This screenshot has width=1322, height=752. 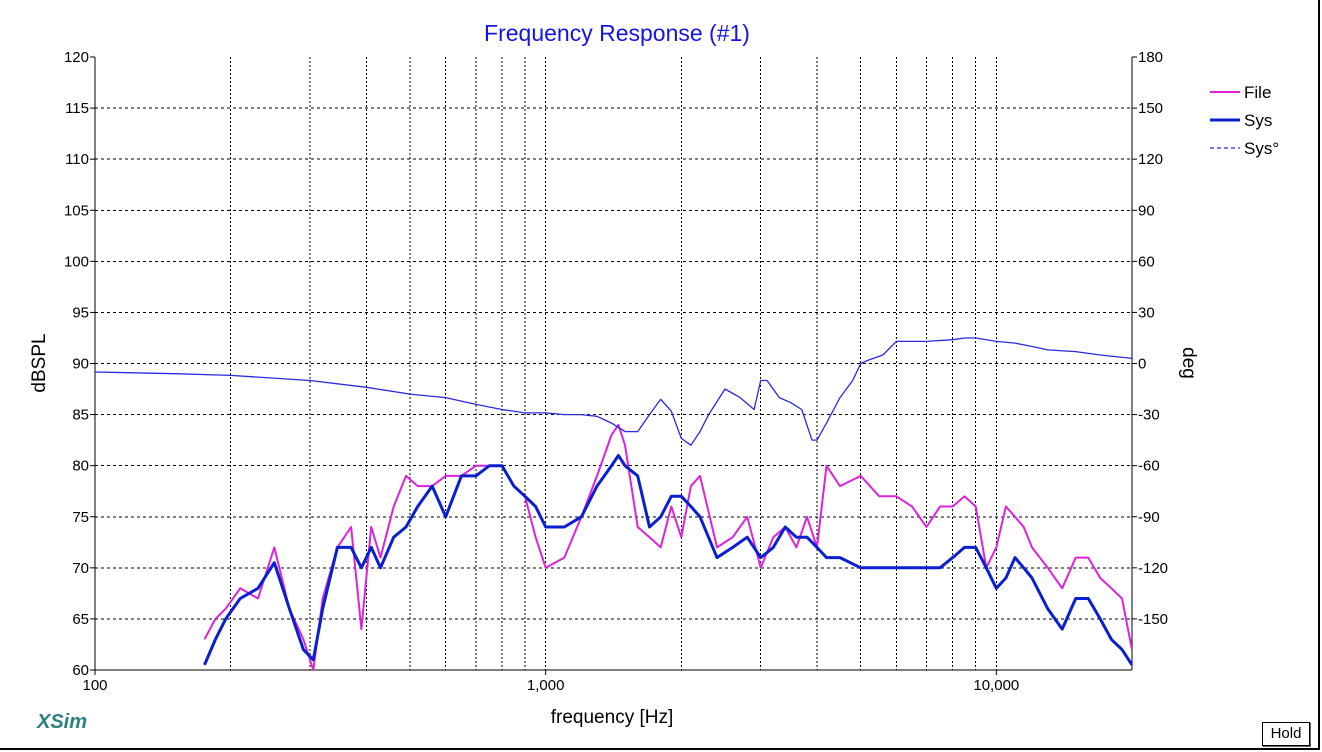 I want to click on y-tick-label: 90, so click(x=80, y=364).